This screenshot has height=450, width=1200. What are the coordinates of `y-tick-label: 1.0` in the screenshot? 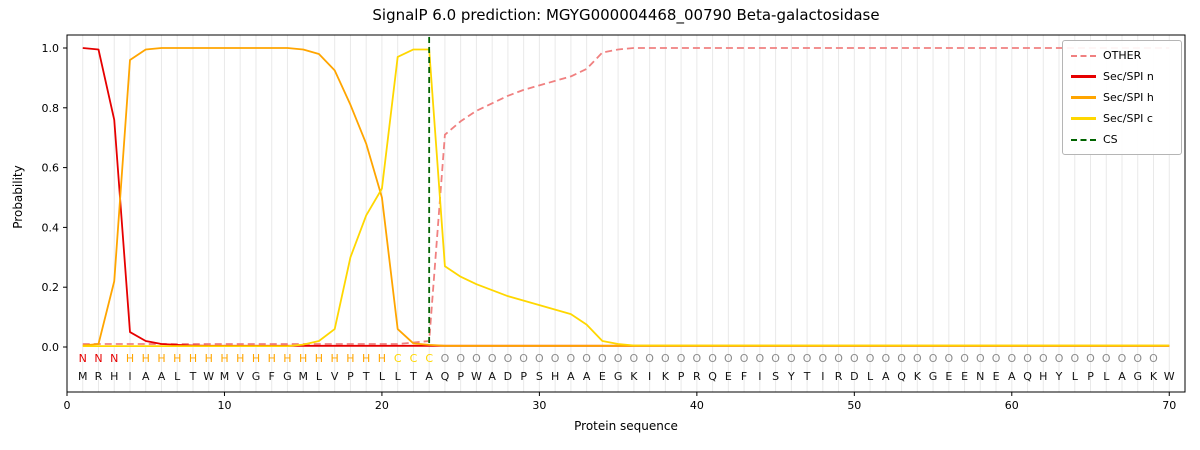 It's located at (51, 48).